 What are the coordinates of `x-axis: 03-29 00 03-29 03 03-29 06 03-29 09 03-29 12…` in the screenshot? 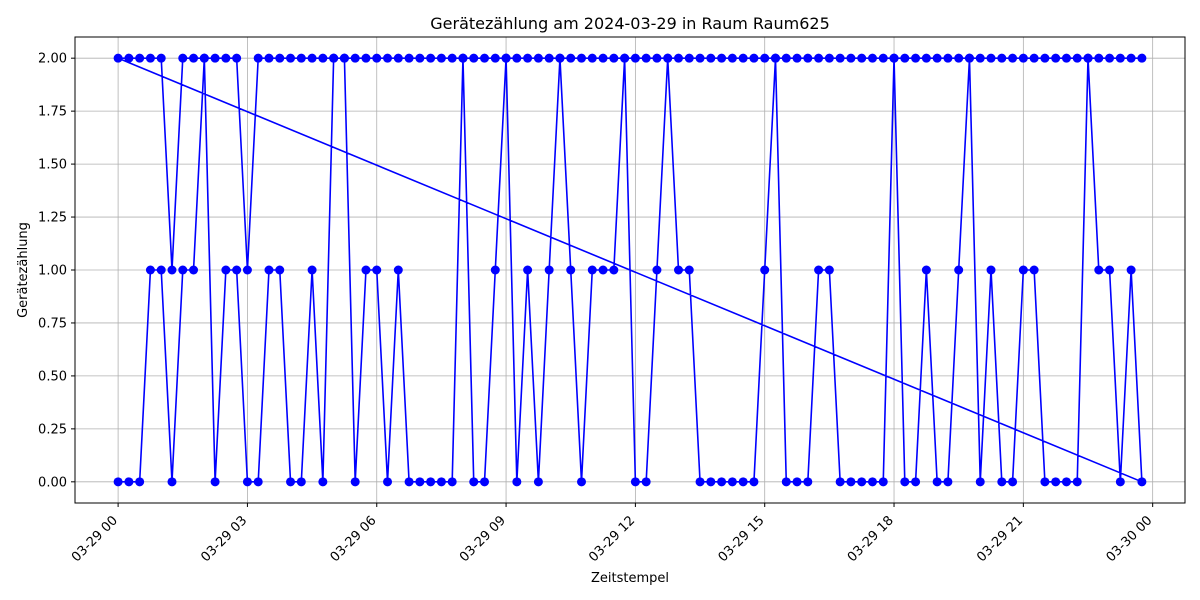 It's located at (612, 534).